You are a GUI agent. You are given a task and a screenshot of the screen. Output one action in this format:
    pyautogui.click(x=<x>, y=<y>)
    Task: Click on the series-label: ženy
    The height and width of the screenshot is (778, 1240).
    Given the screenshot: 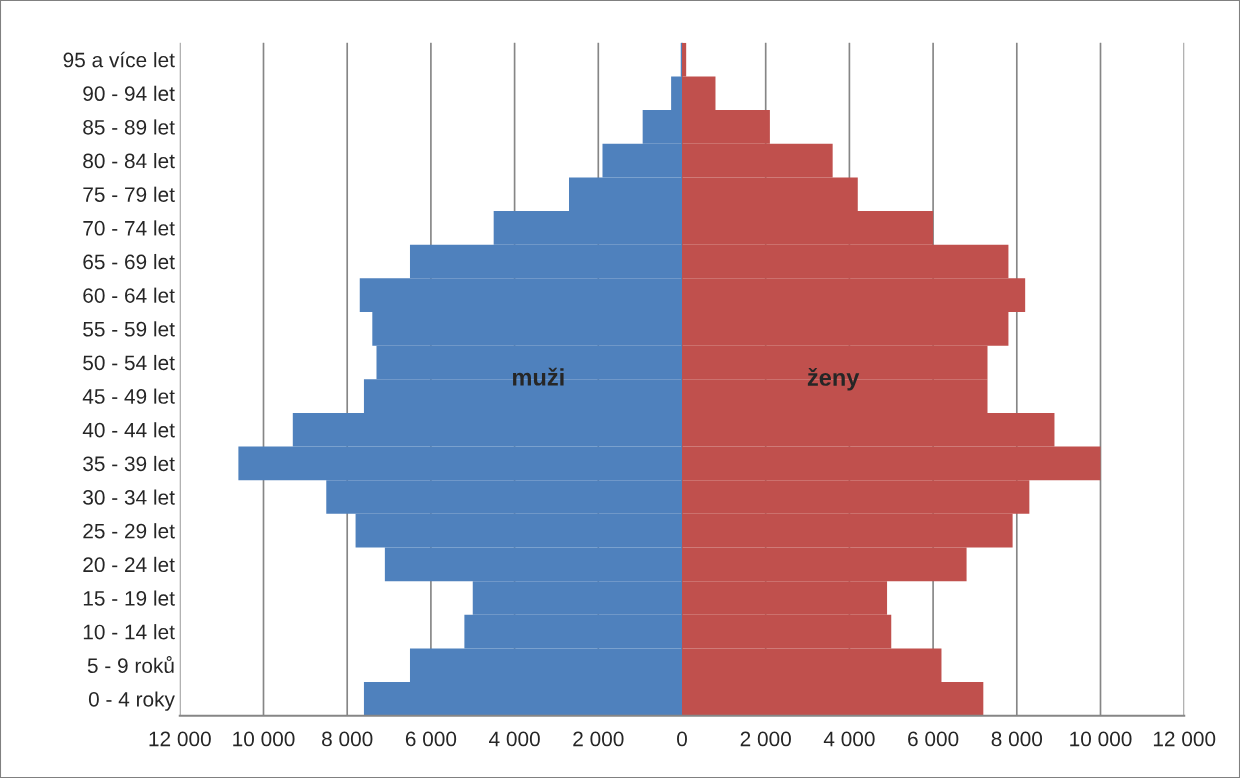 What is the action you would take?
    pyautogui.click(x=833, y=379)
    